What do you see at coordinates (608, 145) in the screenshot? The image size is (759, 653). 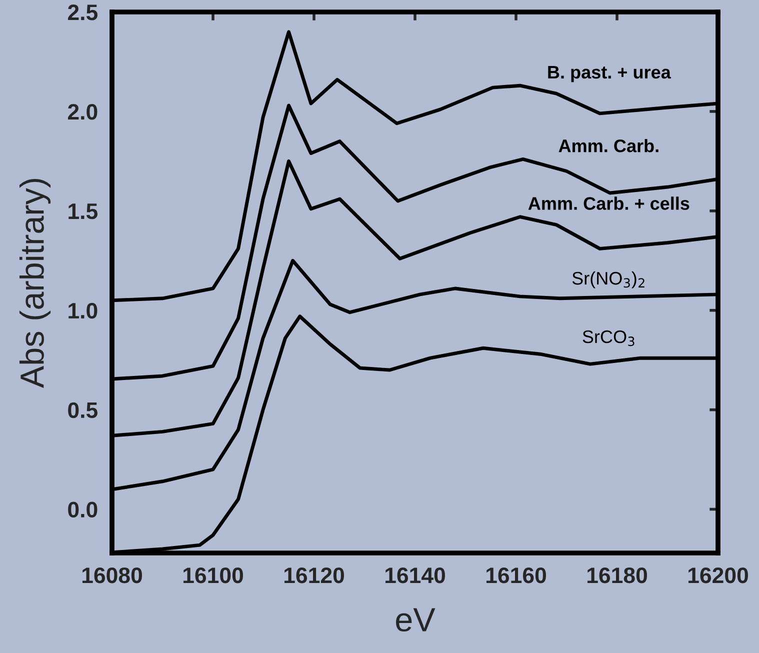 I see `series-label: Amm. Carb.` at bounding box center [608, 145].